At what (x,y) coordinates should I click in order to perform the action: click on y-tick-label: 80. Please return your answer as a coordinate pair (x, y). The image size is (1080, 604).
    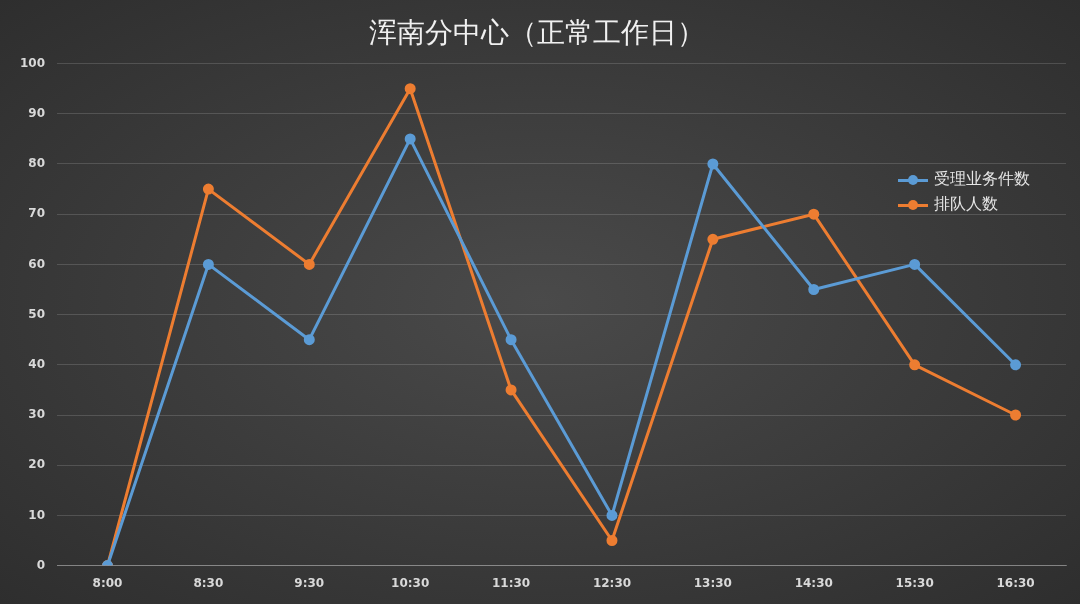
    Looking at the image, I should click on (37, 163).